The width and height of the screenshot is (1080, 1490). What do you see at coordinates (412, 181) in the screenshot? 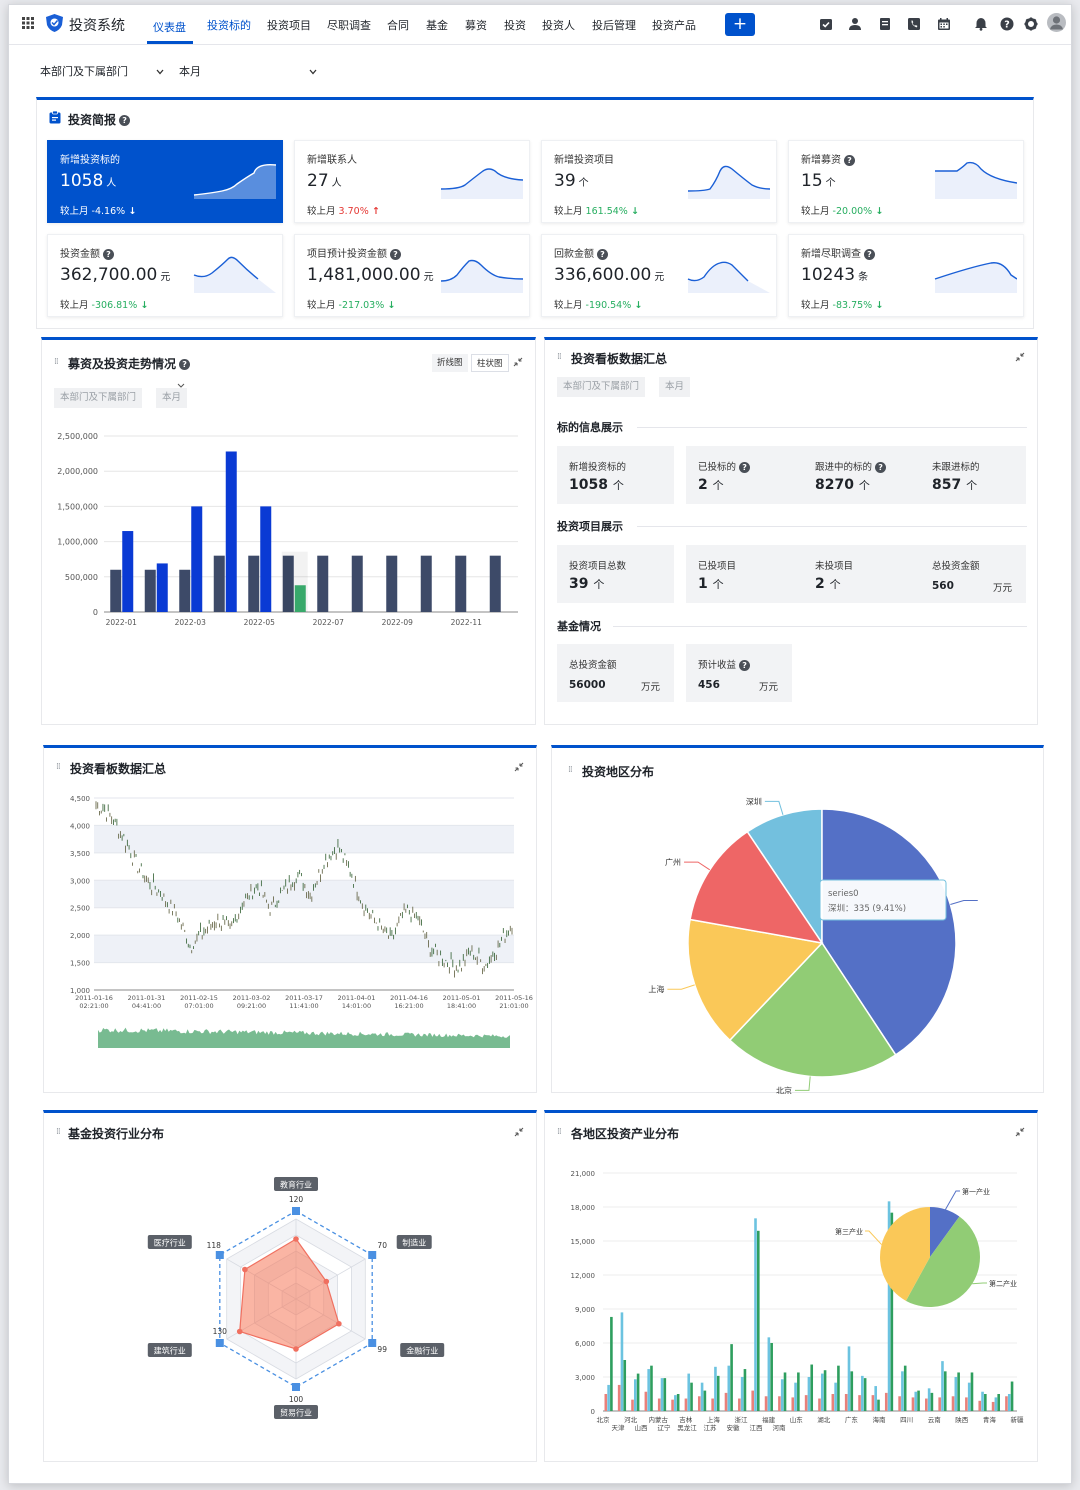
I see `brief-card: 新增联系人 27 人较上月 3.70% ↑` at bounding box center [412, 181].